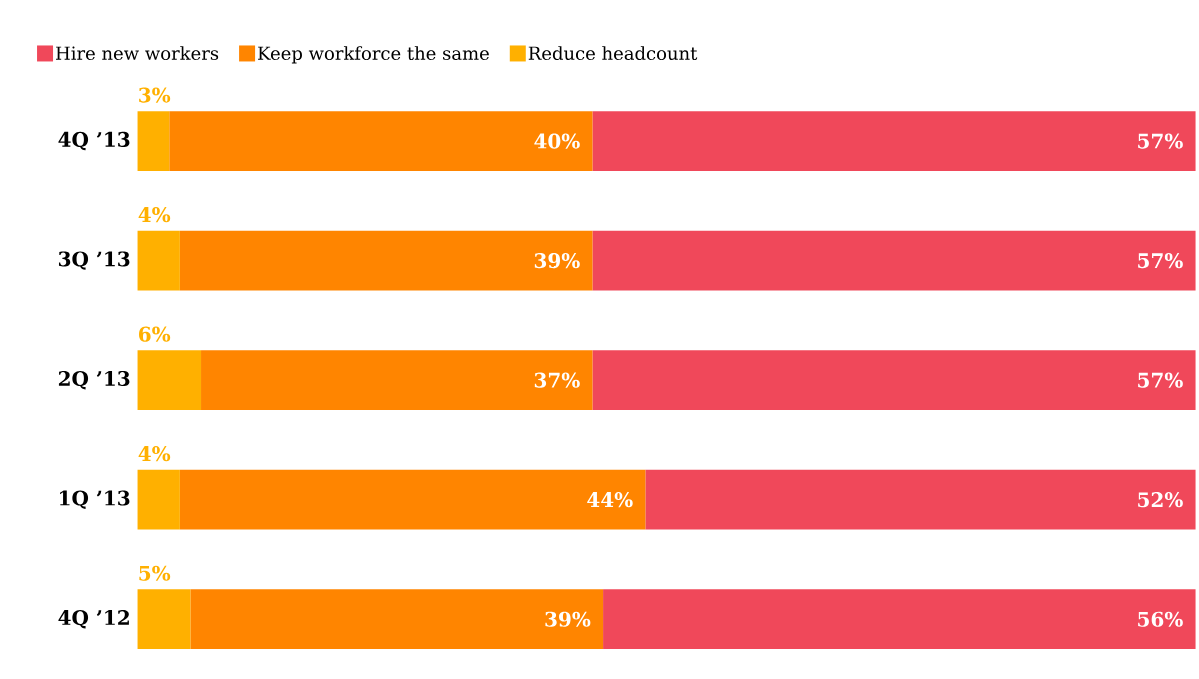  What do you see at coordinates (557, 141) in the screenshot?
I see `data-label: 40%` at bounding box center [557, 141].